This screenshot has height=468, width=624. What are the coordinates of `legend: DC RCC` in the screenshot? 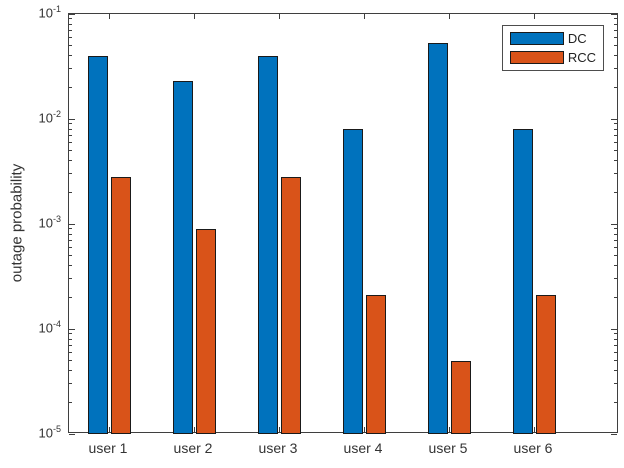 It's located at (552, 48).